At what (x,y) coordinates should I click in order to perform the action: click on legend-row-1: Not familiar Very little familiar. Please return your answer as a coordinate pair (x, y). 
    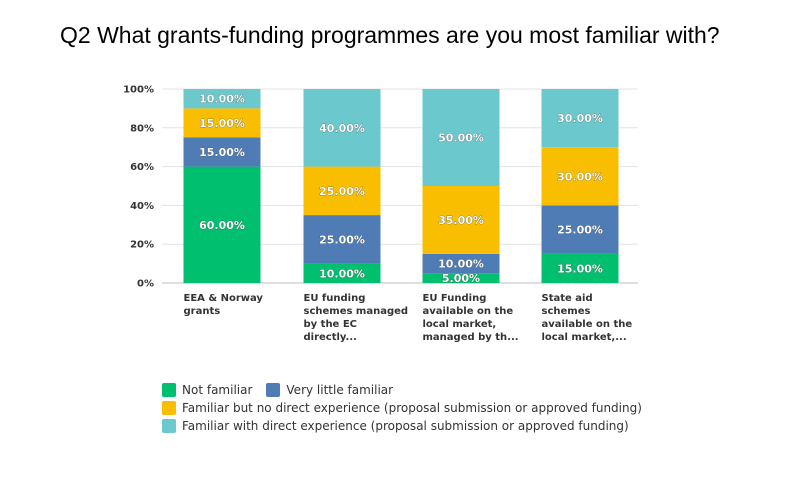
    Looking at the image, I should click on (409, 390).